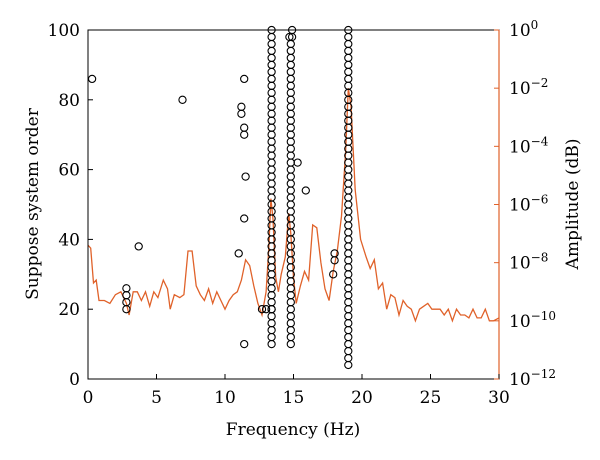  Describe the element at coordinates (69, 171) in the screenshot. I see `left-y-tick-label: 60` at that location.